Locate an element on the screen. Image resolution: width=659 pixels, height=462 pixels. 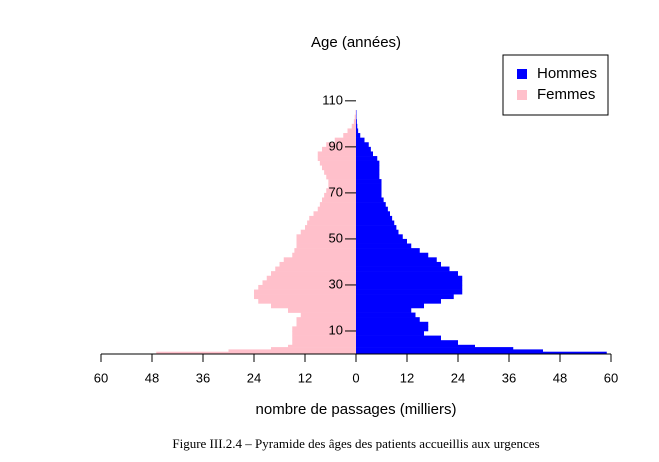
legend-label: Hommes is located at coordinates (567, 73).